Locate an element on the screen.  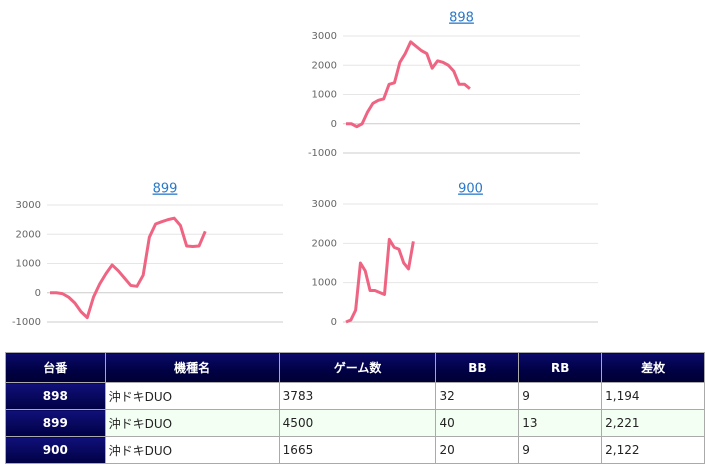
chart-title: 898 is located at coordinates (461, 18).